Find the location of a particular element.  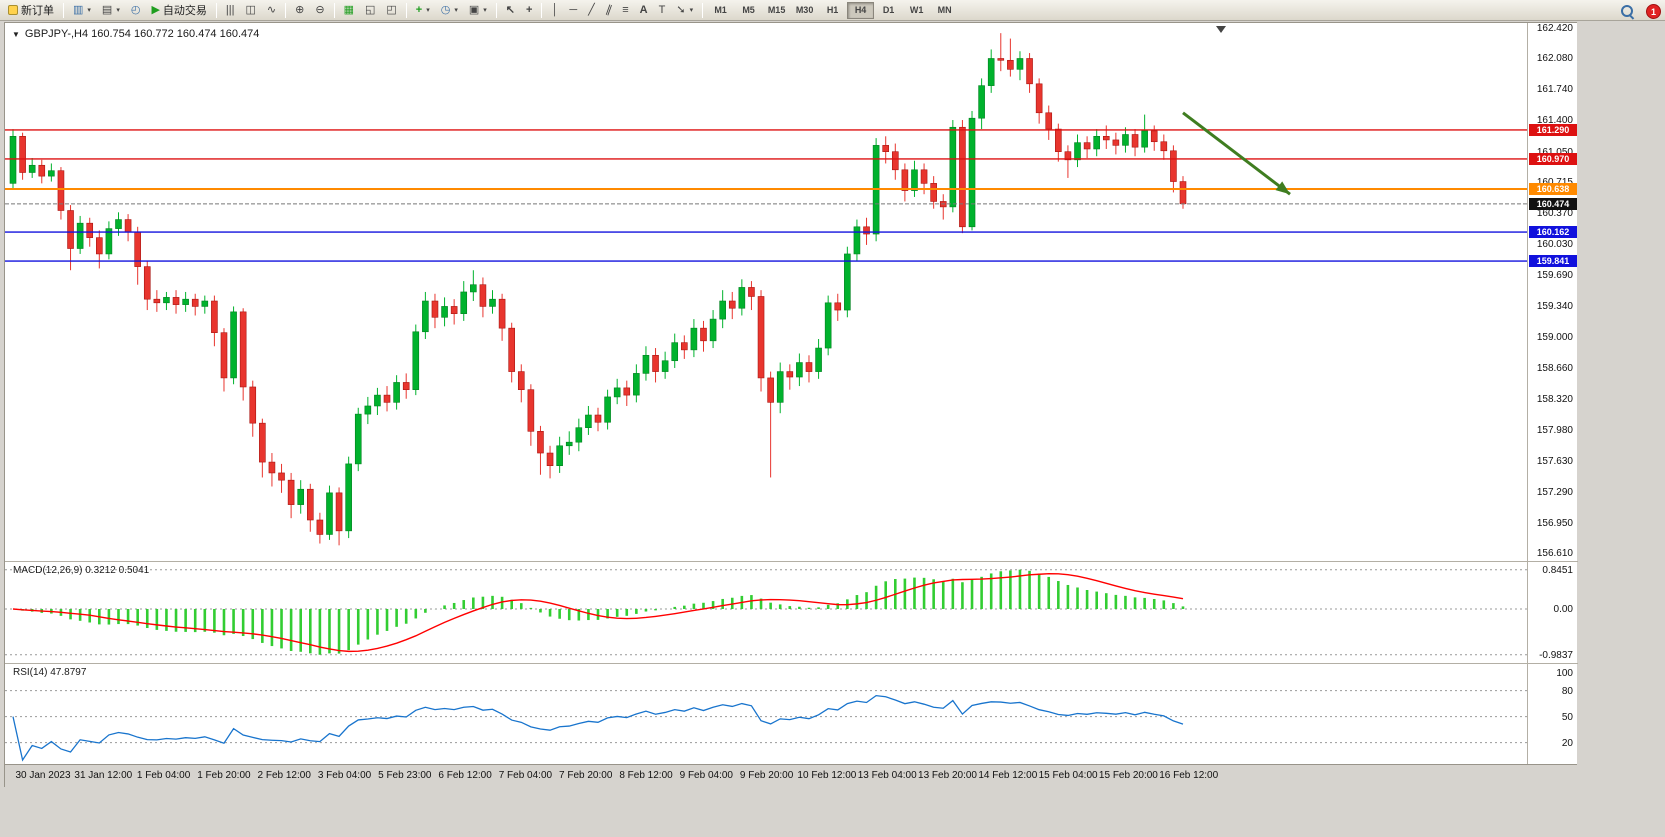

timeframe-h1-button: H1 is located at coordinates (832, 10).